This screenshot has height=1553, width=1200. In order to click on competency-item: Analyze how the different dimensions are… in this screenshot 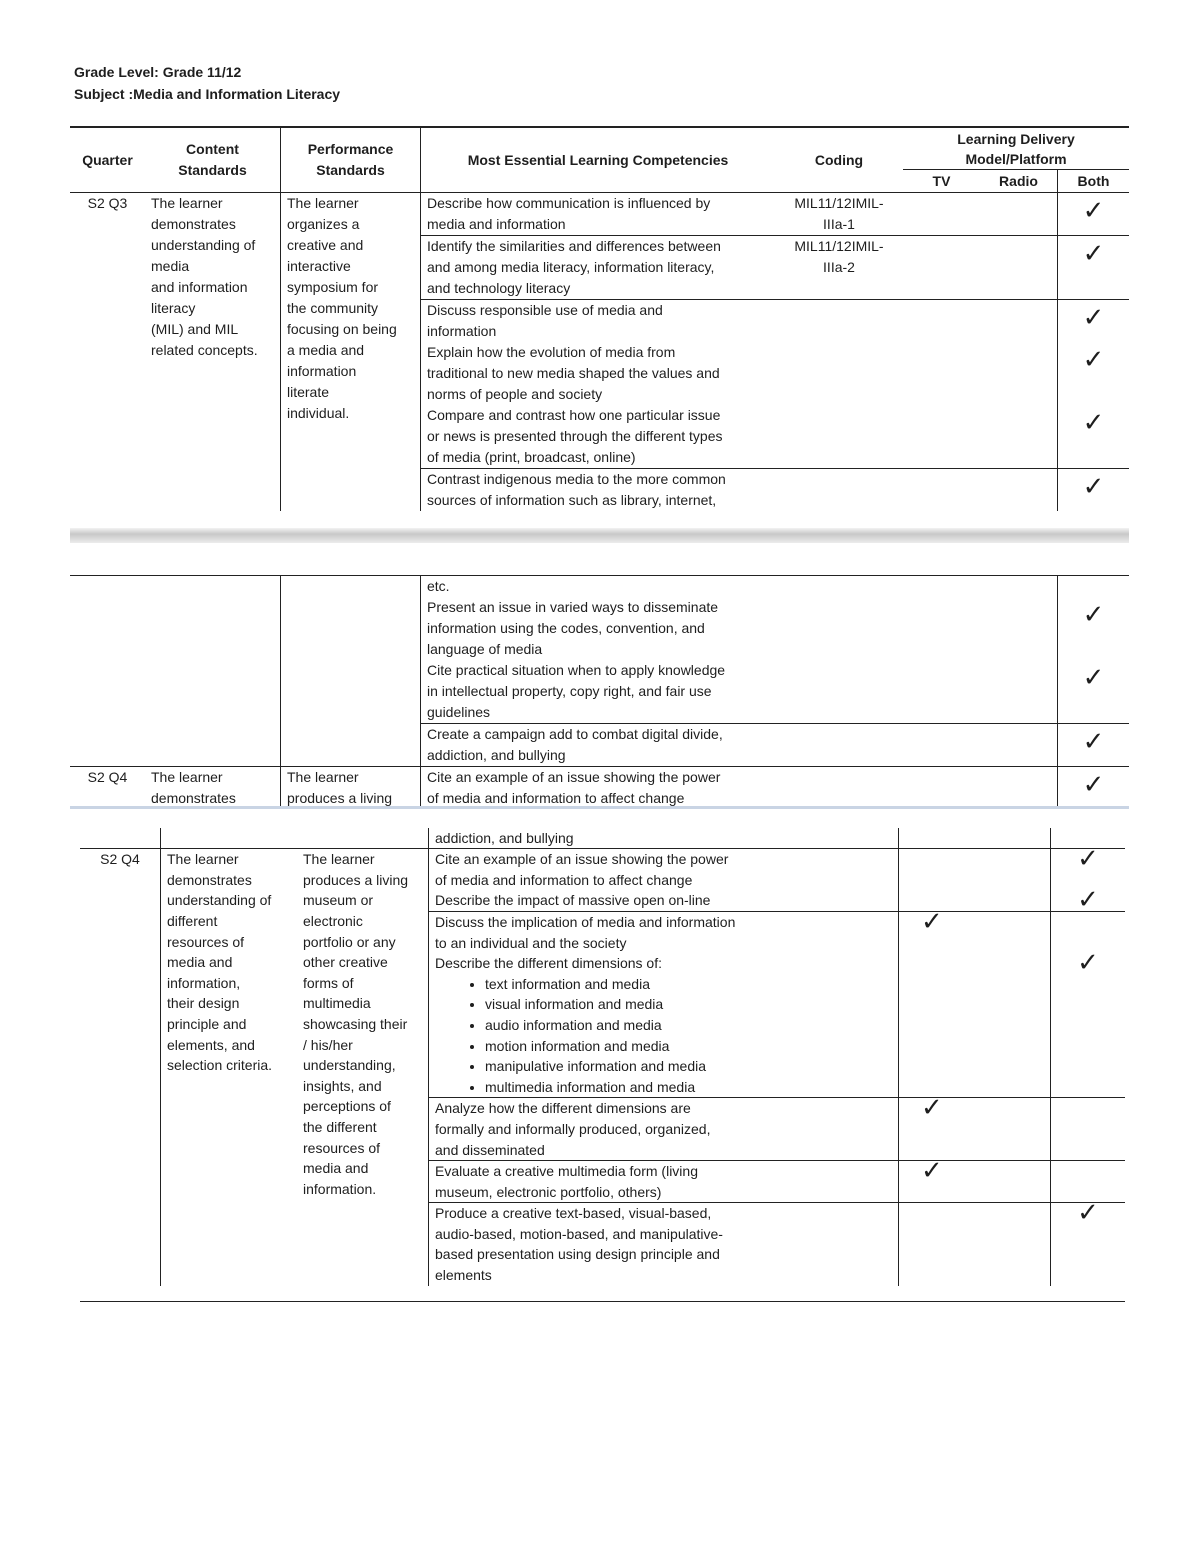, I will do `click(776, 1128)`.